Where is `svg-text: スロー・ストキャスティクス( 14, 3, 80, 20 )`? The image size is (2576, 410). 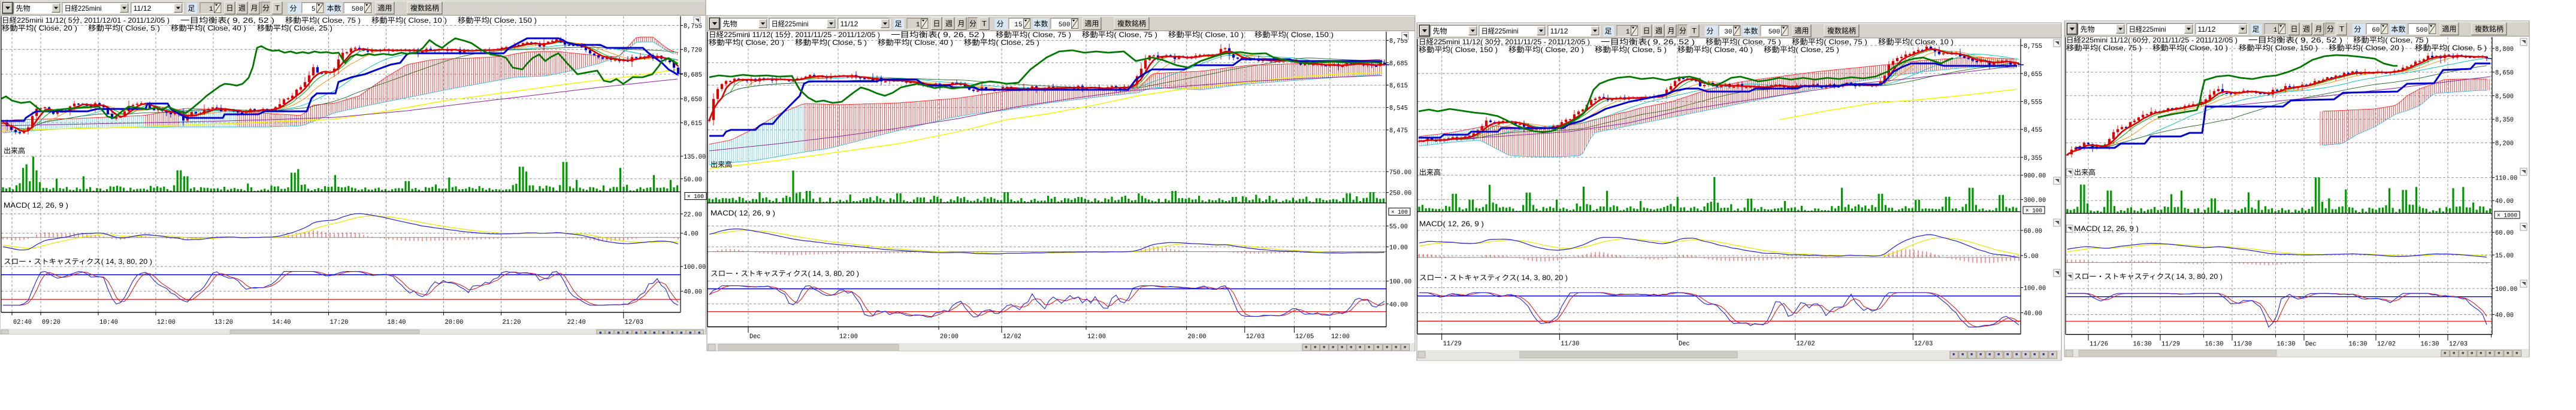 svg-text: スロー・ストキャスティクス( 14, 3, 80, 20 ) is located at coordinates (78, 261).